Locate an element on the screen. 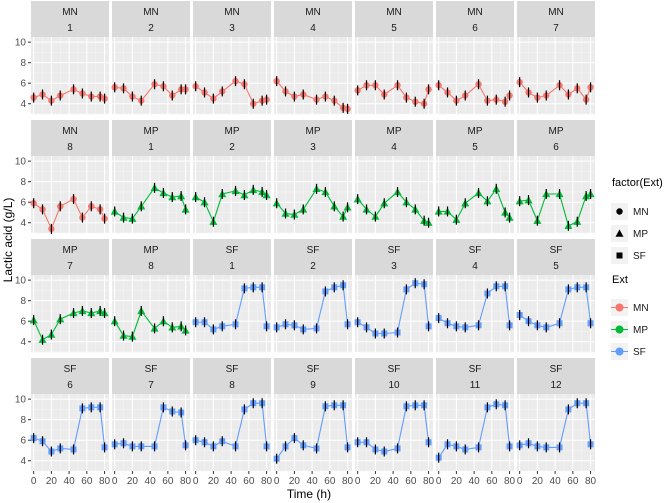 The image size is (668, 503). facet-panel: MN 2 is located at coordinates (150, 58).